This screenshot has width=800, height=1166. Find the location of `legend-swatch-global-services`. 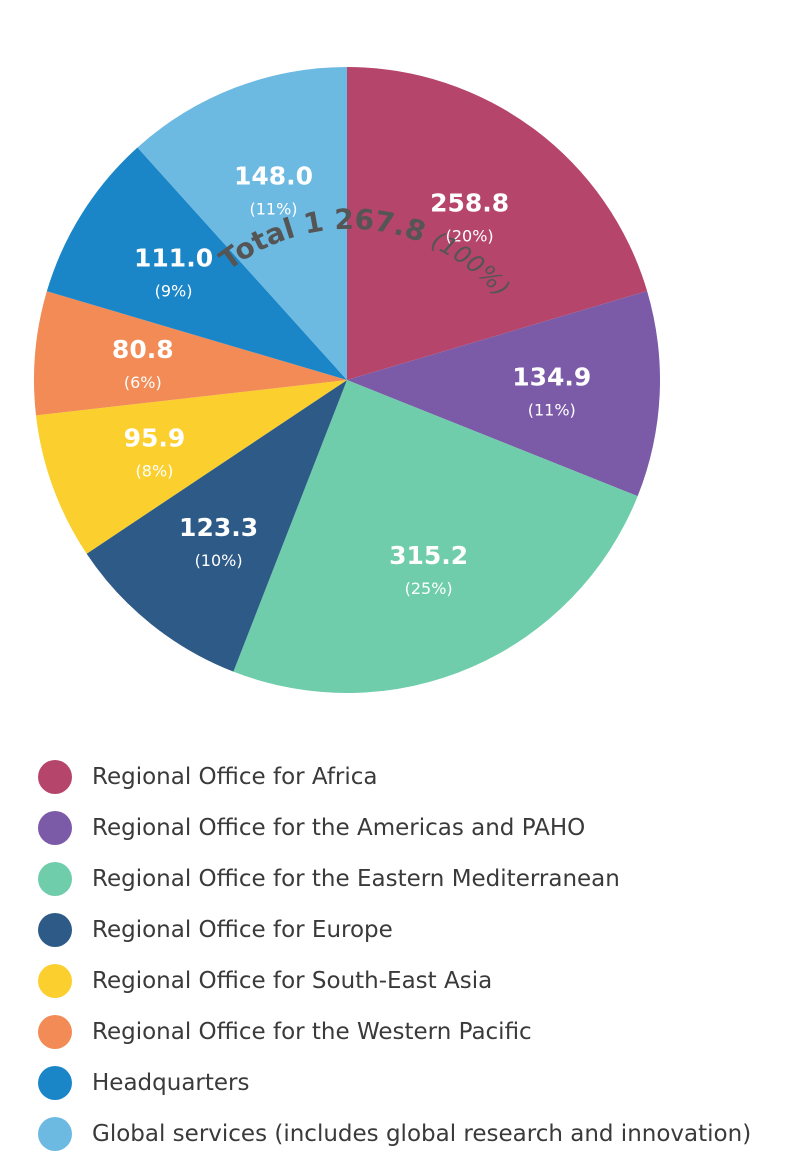

legend-swatch-global-services is located at coordinates (55, 1133).